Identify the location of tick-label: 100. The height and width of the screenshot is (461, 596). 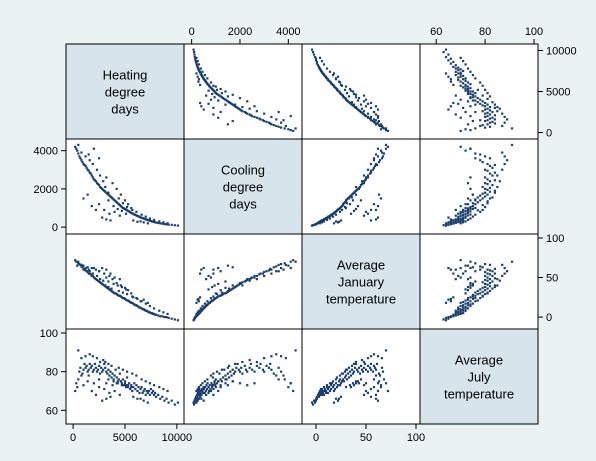
(49, 334).